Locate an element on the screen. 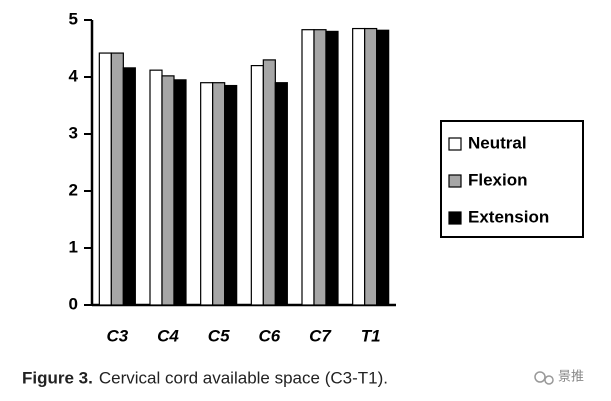 This screenshot has height=401, width=611. x-tick-label: C7 is located at coordinates (320, 335).